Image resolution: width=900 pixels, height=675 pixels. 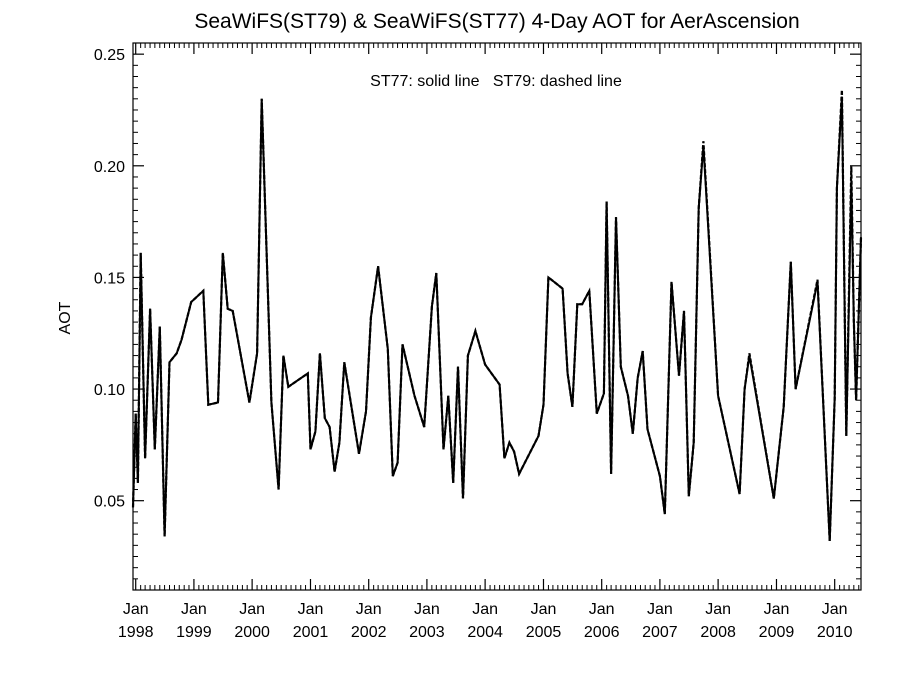 I want to click on x-tick-year: 2004, so click(x=485, y=632).